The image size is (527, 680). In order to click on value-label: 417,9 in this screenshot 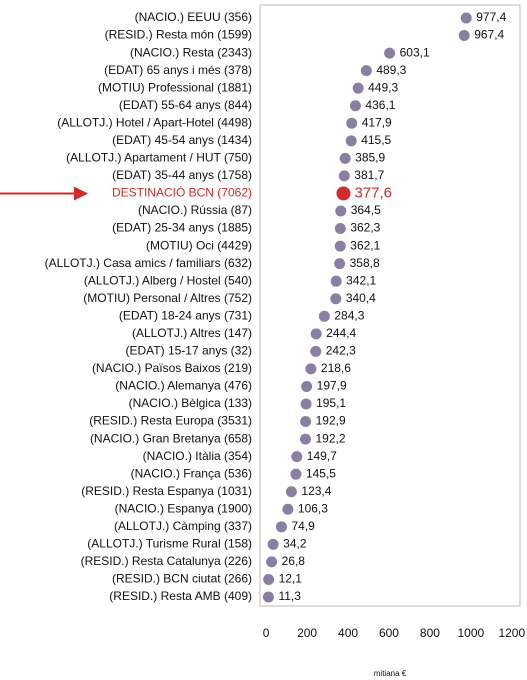, I will do `click(377, 122)`.